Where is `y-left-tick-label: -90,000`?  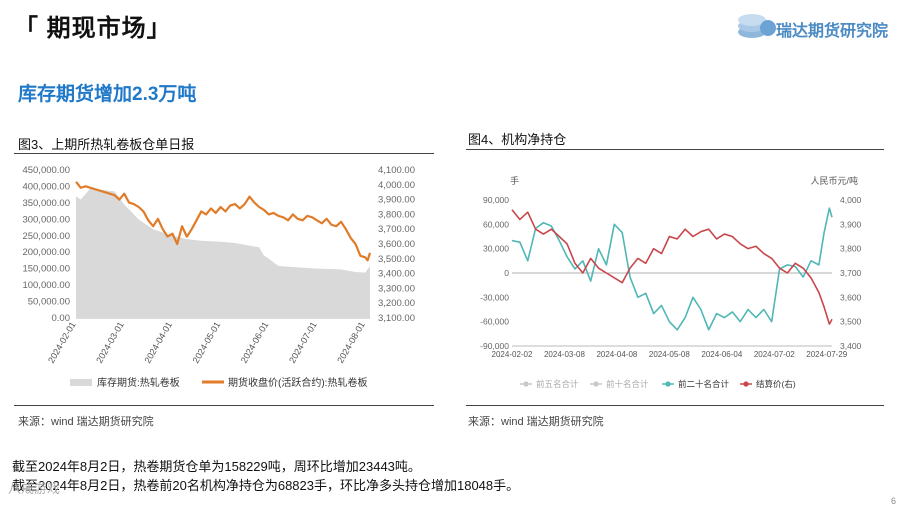
y-left-tick-label: -90,000 is located at coordinates (494, 346).